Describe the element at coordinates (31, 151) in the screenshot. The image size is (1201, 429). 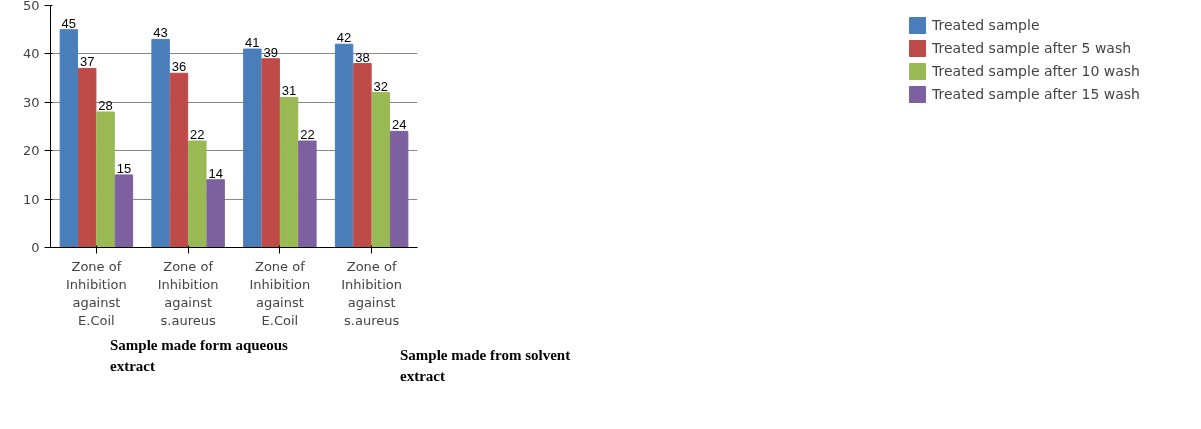
I see `y-tick-label: 20` at that location.